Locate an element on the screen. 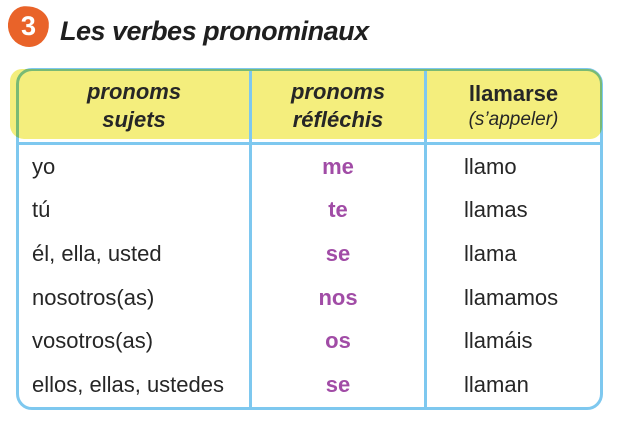  subject-pronoun-cell: nosotros(as) is located at coordinates (135, 298).